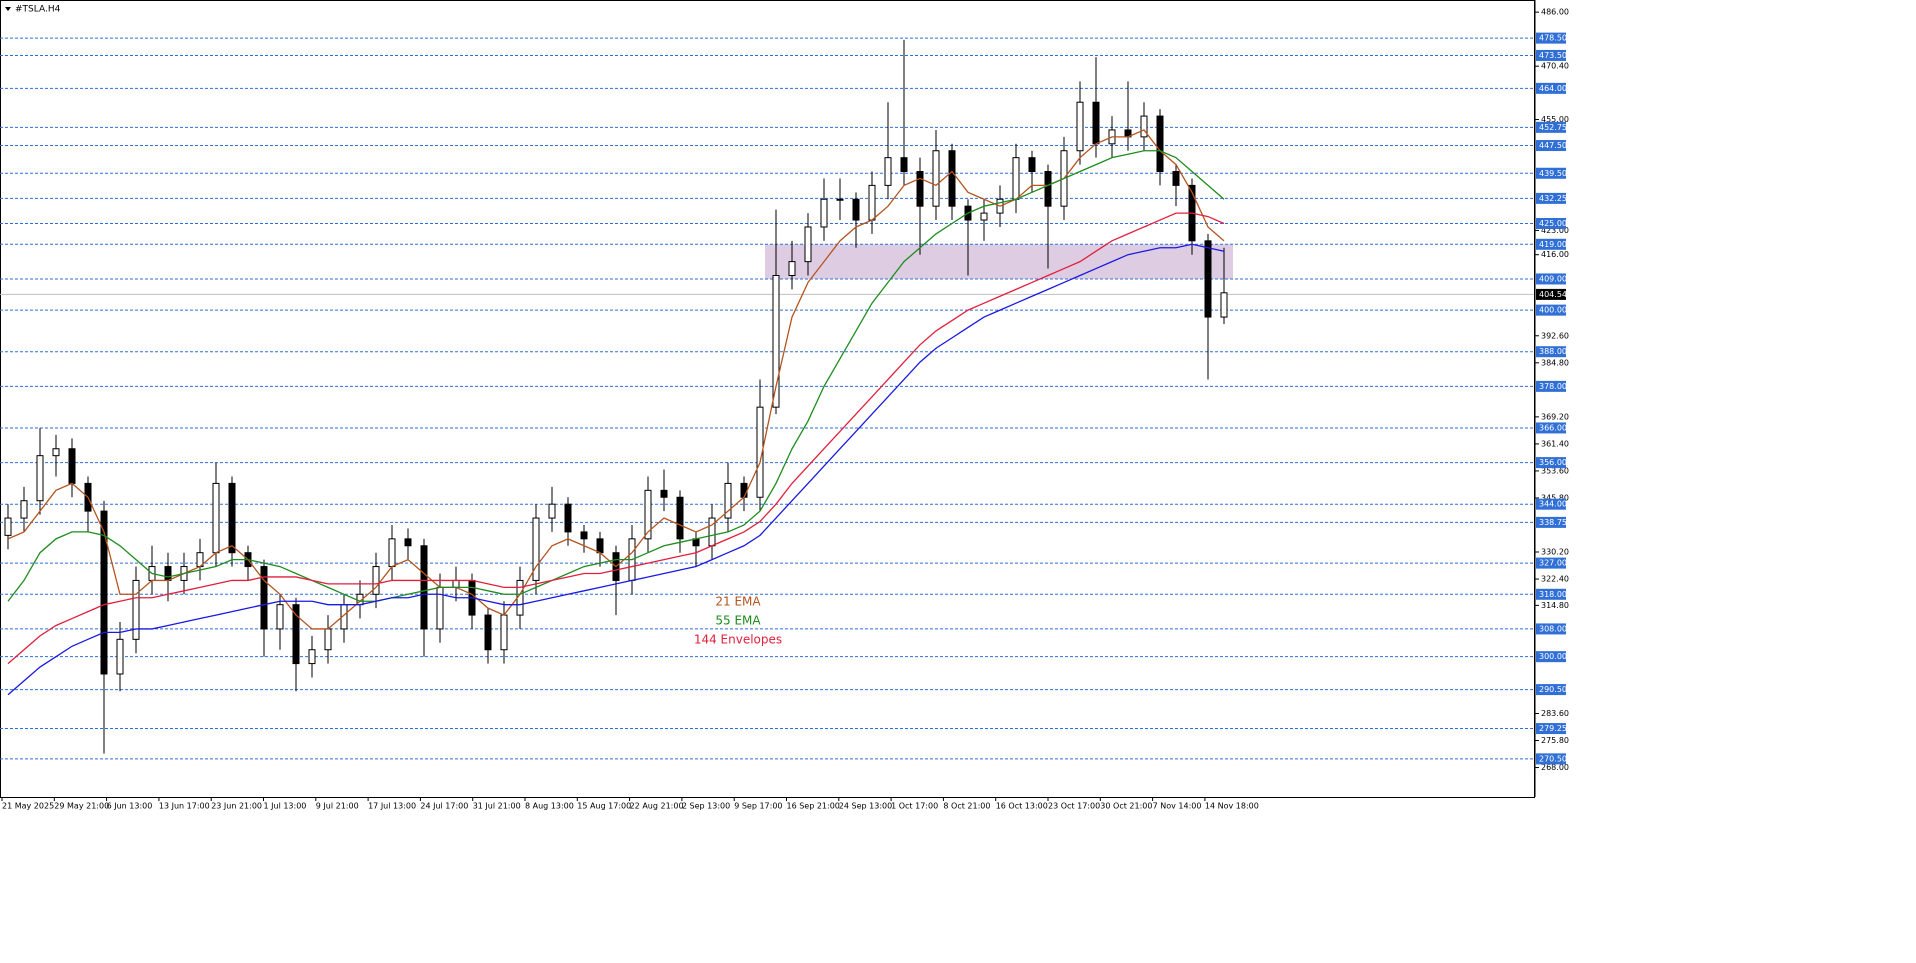 The height and width of the screenshot is (963, 1916). Describe the element at coordinates (1555, 740) in the screenshot. I see `y-tick-label: 275.80` at that location.